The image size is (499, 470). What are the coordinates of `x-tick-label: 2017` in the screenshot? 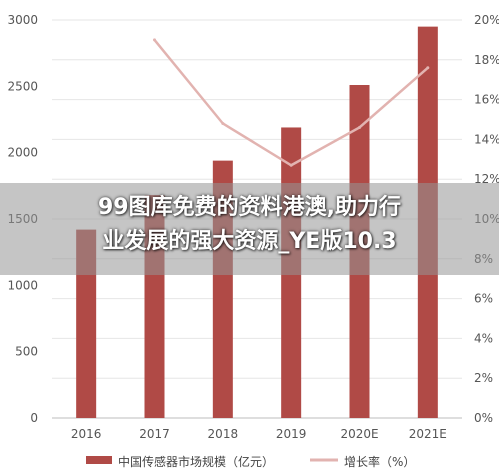 It's located at (154, 434).